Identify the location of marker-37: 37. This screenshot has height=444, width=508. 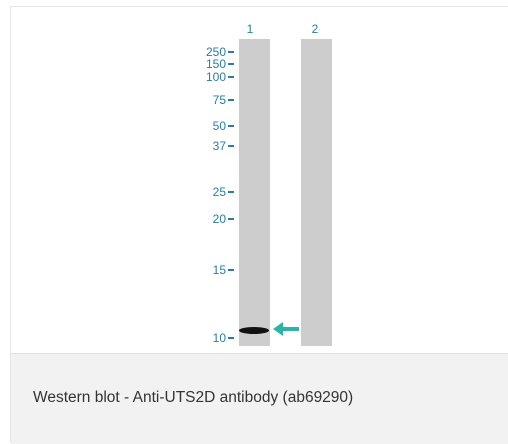
(223, 146).